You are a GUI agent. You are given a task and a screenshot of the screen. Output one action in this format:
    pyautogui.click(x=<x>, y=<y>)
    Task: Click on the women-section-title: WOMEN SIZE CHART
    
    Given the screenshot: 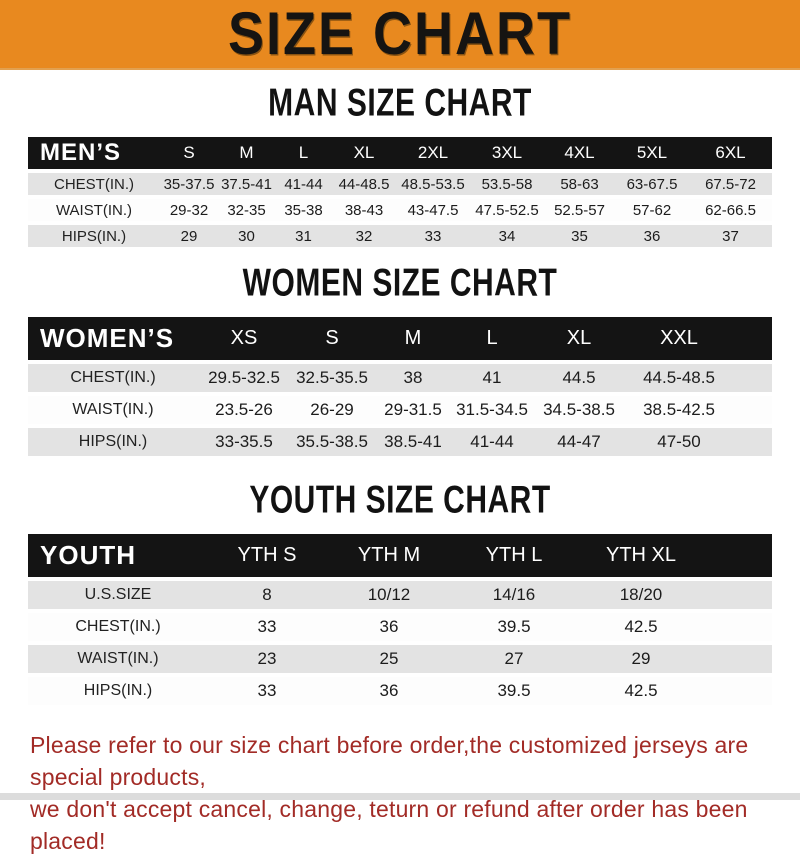 What is the action you would take?
    pyautogui.click(x=400, y=283)
    